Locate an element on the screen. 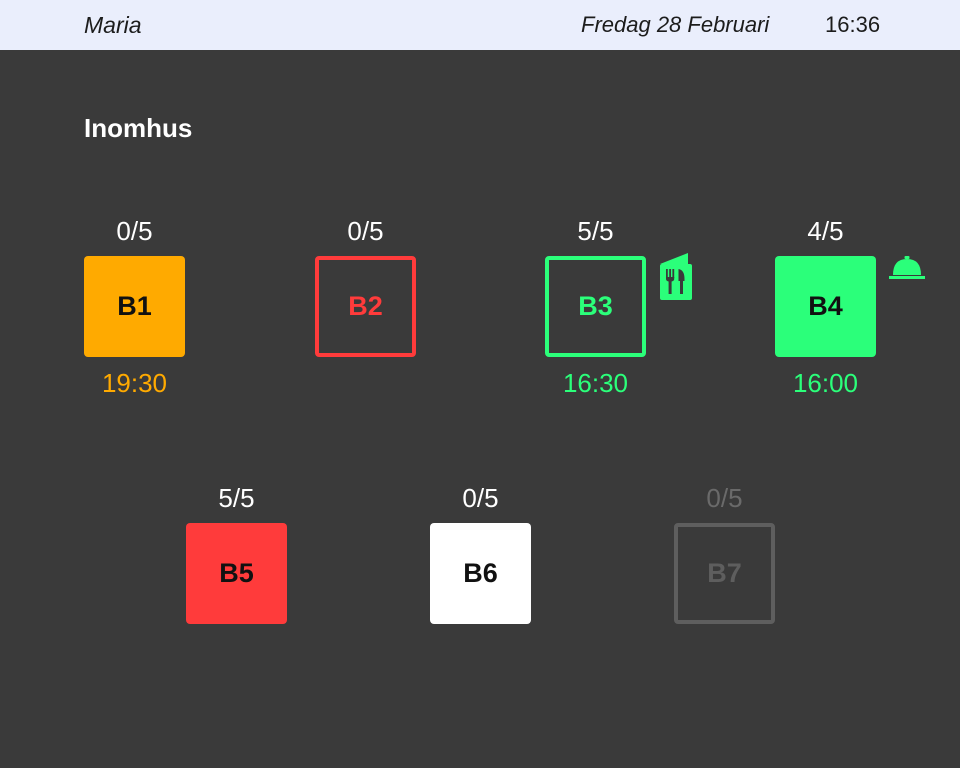 This screenshot has height=768, width=960. table-button-b5: B5 is located at coordinates (236, 573).